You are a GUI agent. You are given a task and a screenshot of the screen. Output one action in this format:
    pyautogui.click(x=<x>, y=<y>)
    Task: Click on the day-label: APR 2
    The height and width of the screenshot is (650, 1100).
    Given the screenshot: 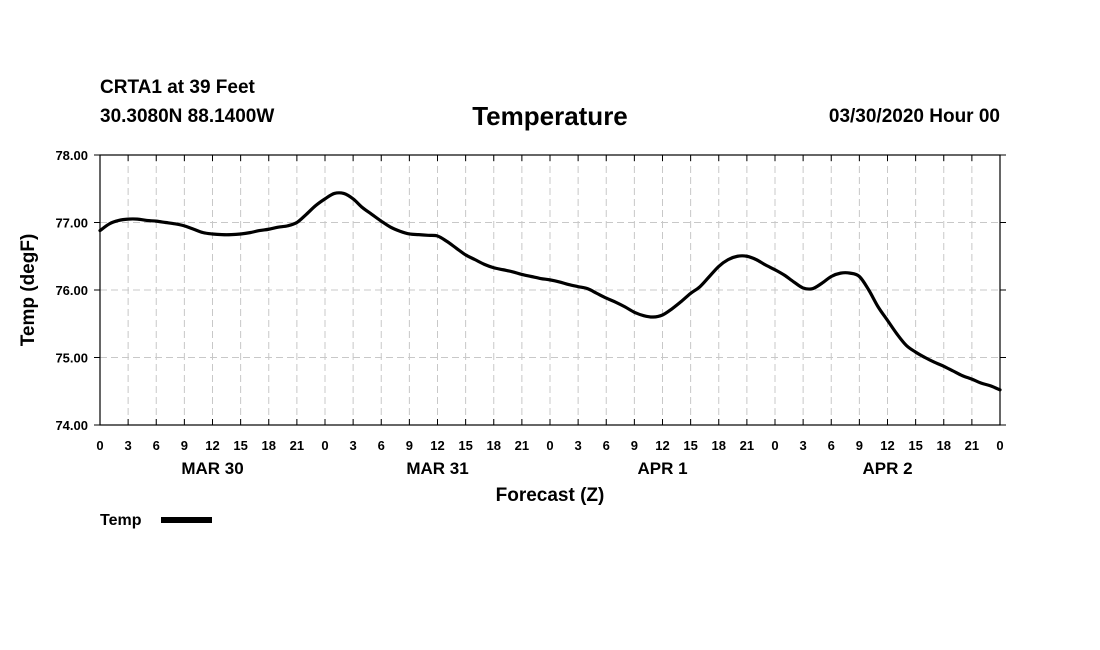 What is the action you would take?
    pyautogui.click(x=887, y=468)
    